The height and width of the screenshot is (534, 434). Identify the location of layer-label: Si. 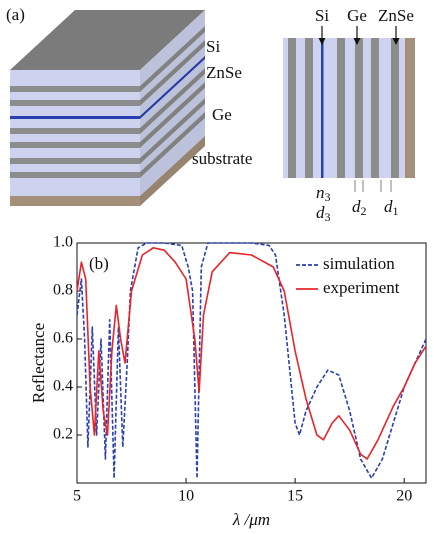
(213, 46).